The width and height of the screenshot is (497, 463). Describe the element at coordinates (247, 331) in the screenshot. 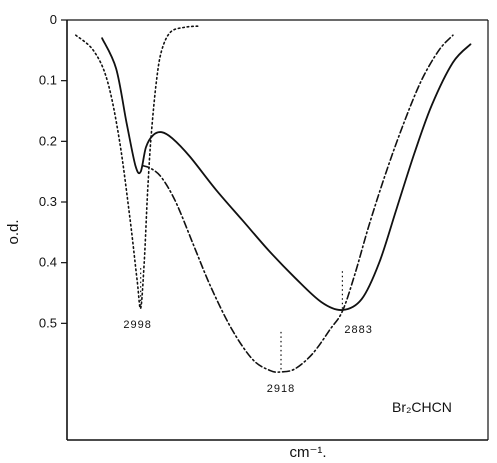

I see `peak-markers: 2998 2918 2883` at that location.